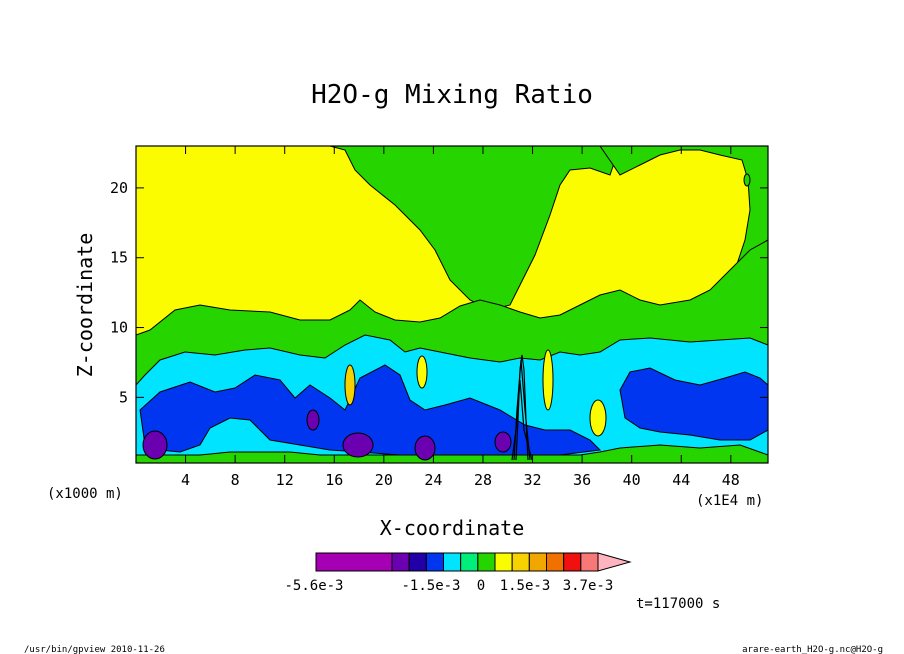 The width and height of the screenshot is (904, 654). I want to click on region-green-spot, so click(747, 180).